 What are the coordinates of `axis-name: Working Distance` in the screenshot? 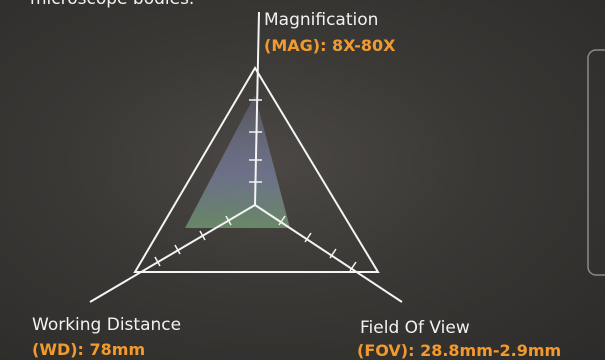 It's located at (107, 325).